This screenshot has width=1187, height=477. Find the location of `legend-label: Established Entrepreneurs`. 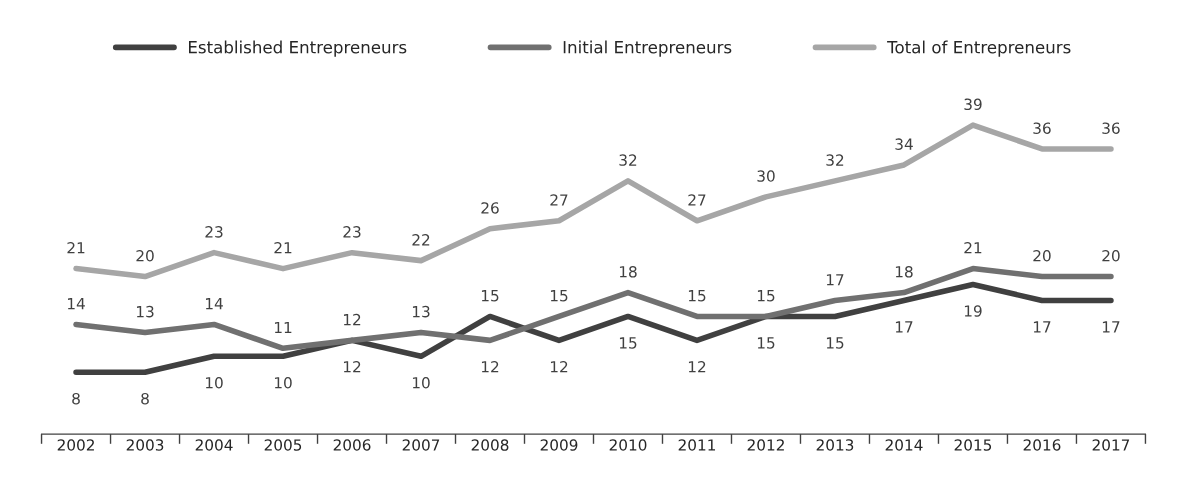

legend-label: Established Entrepreneurs is located at coordinates (298, 48).